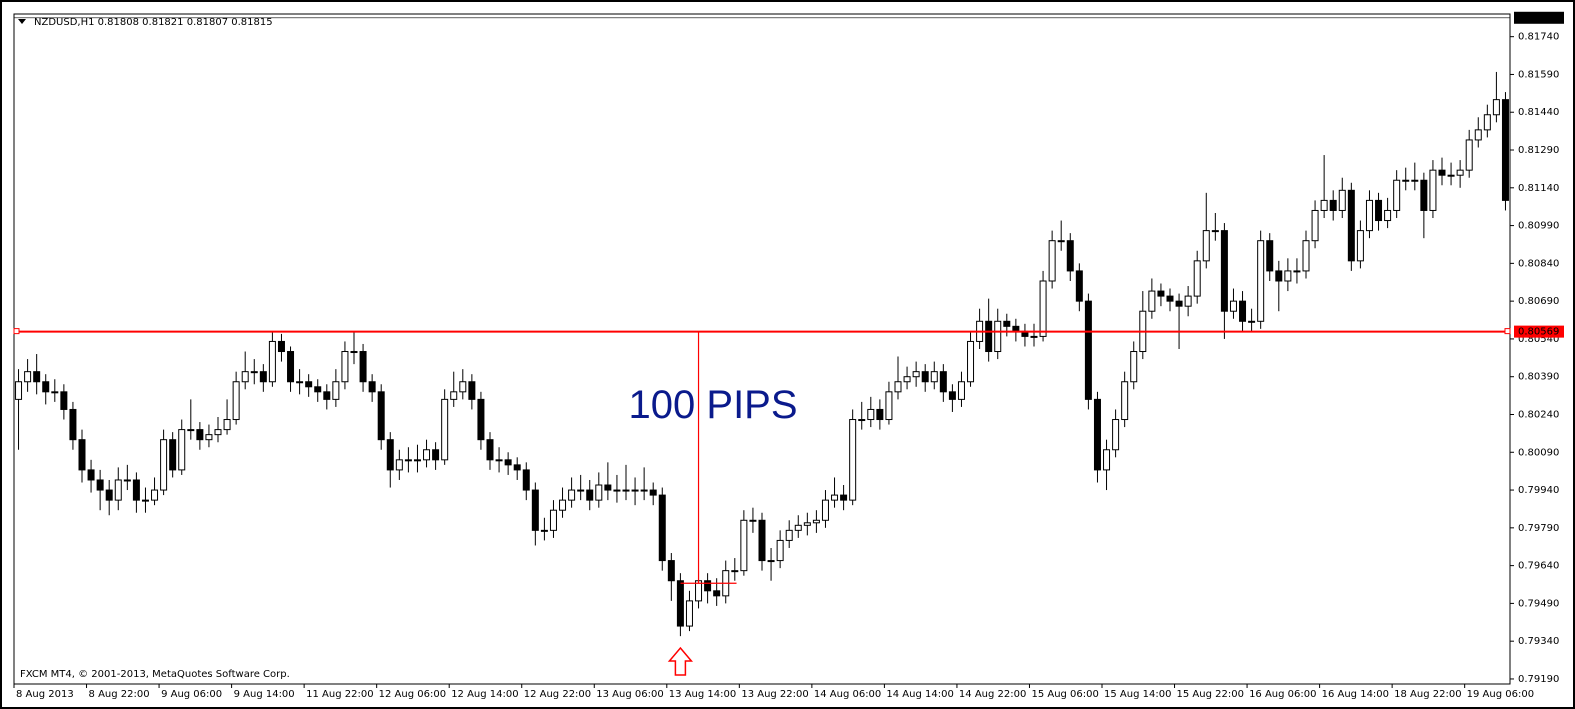 The image size is (1575, 709). Describe the element at coordinates (1538, 188) in the screenshot. I see `y-tick-label: 0.81140` at that location.